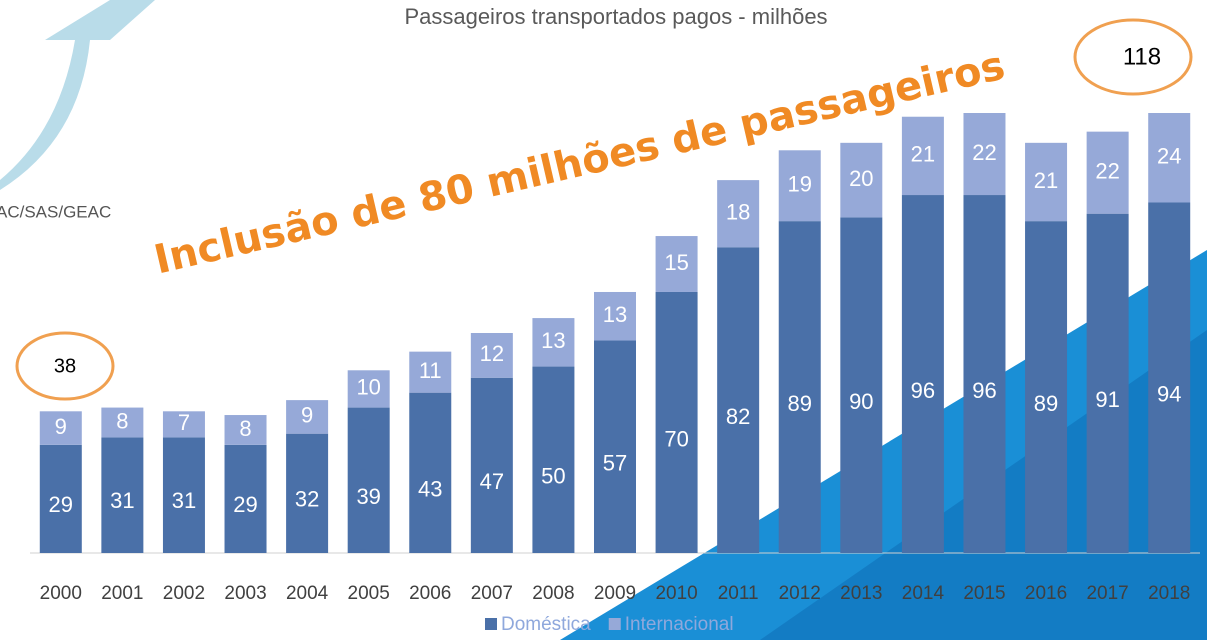  Describe the element at coordinates (61, 593) in the screenshot. I see `x-tick-label: 2000` at that location.